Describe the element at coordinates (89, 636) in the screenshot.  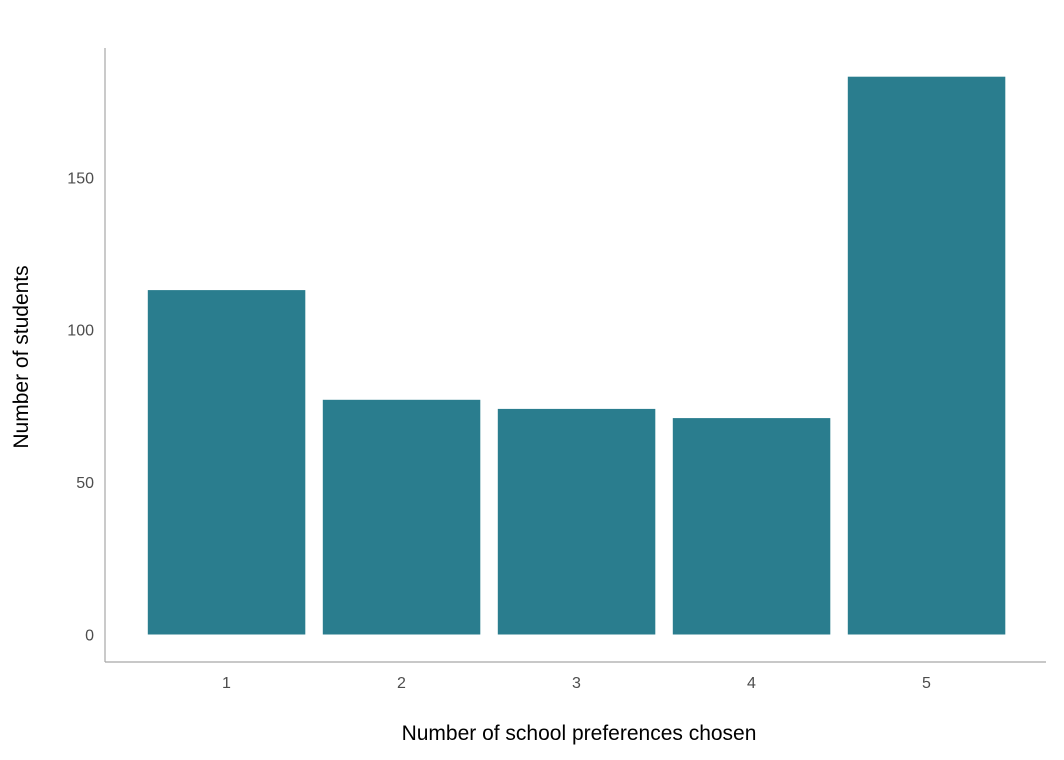
I see `y-tick-label-0: 0` at that location.